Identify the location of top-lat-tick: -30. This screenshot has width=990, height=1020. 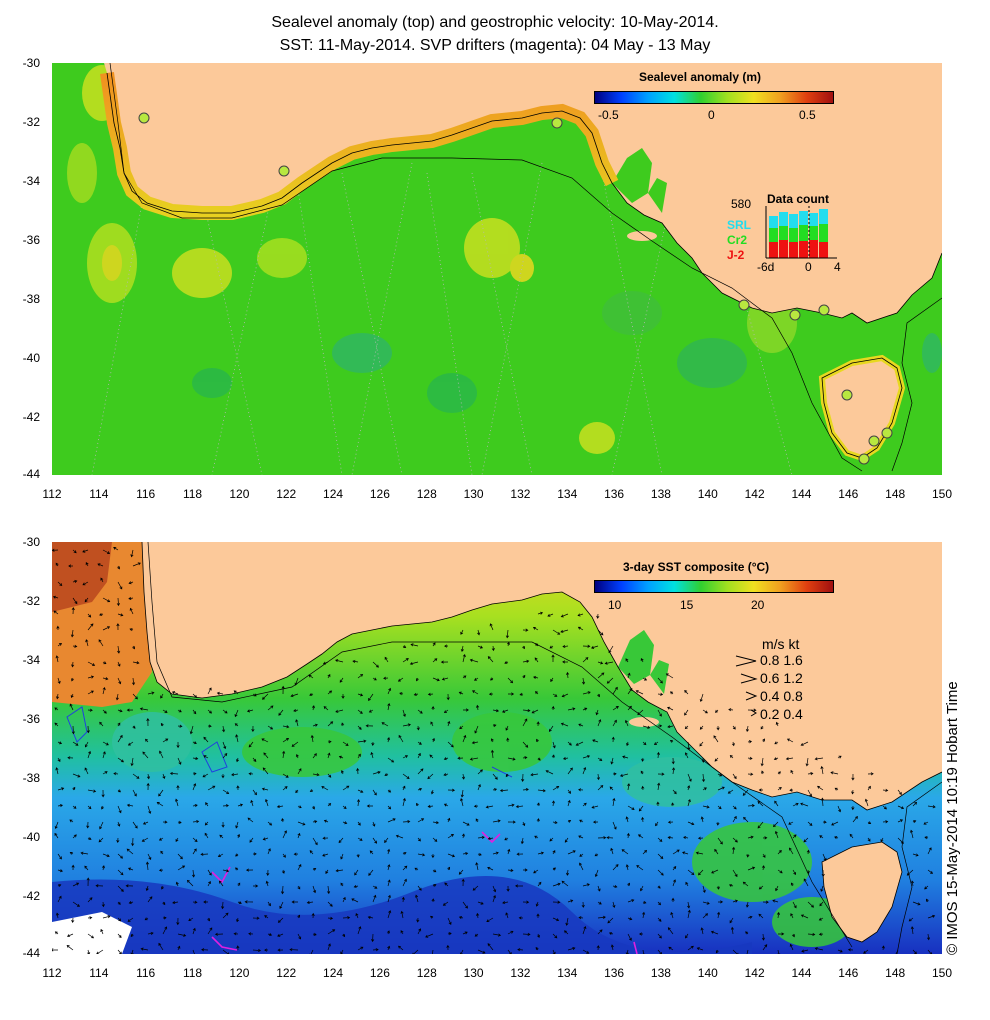
(31, 63).